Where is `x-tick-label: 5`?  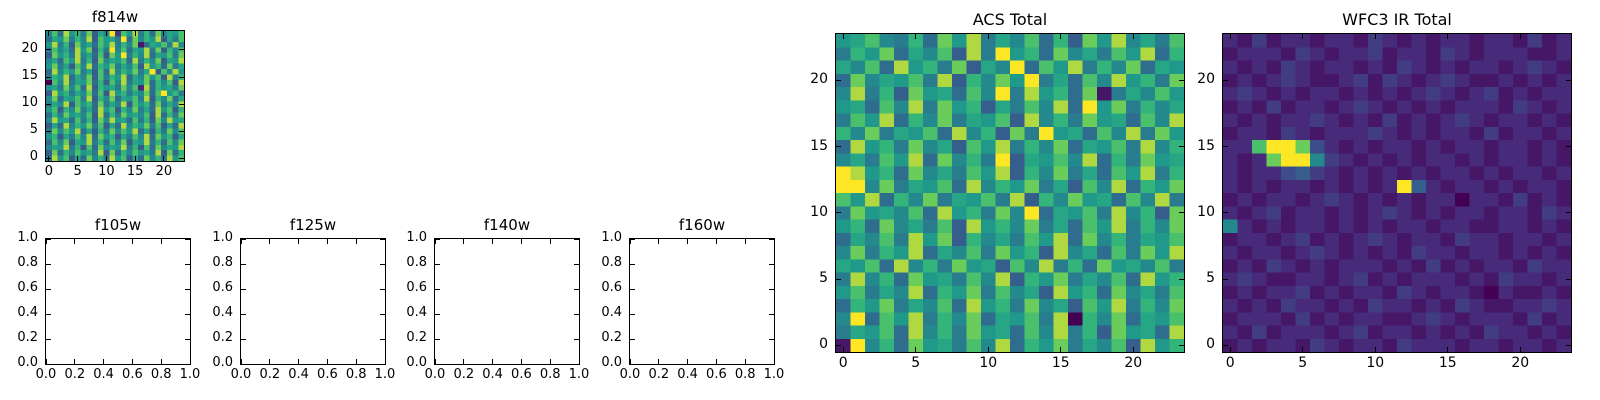 x-tick-label: 5 is located at coordinates (916, 363).